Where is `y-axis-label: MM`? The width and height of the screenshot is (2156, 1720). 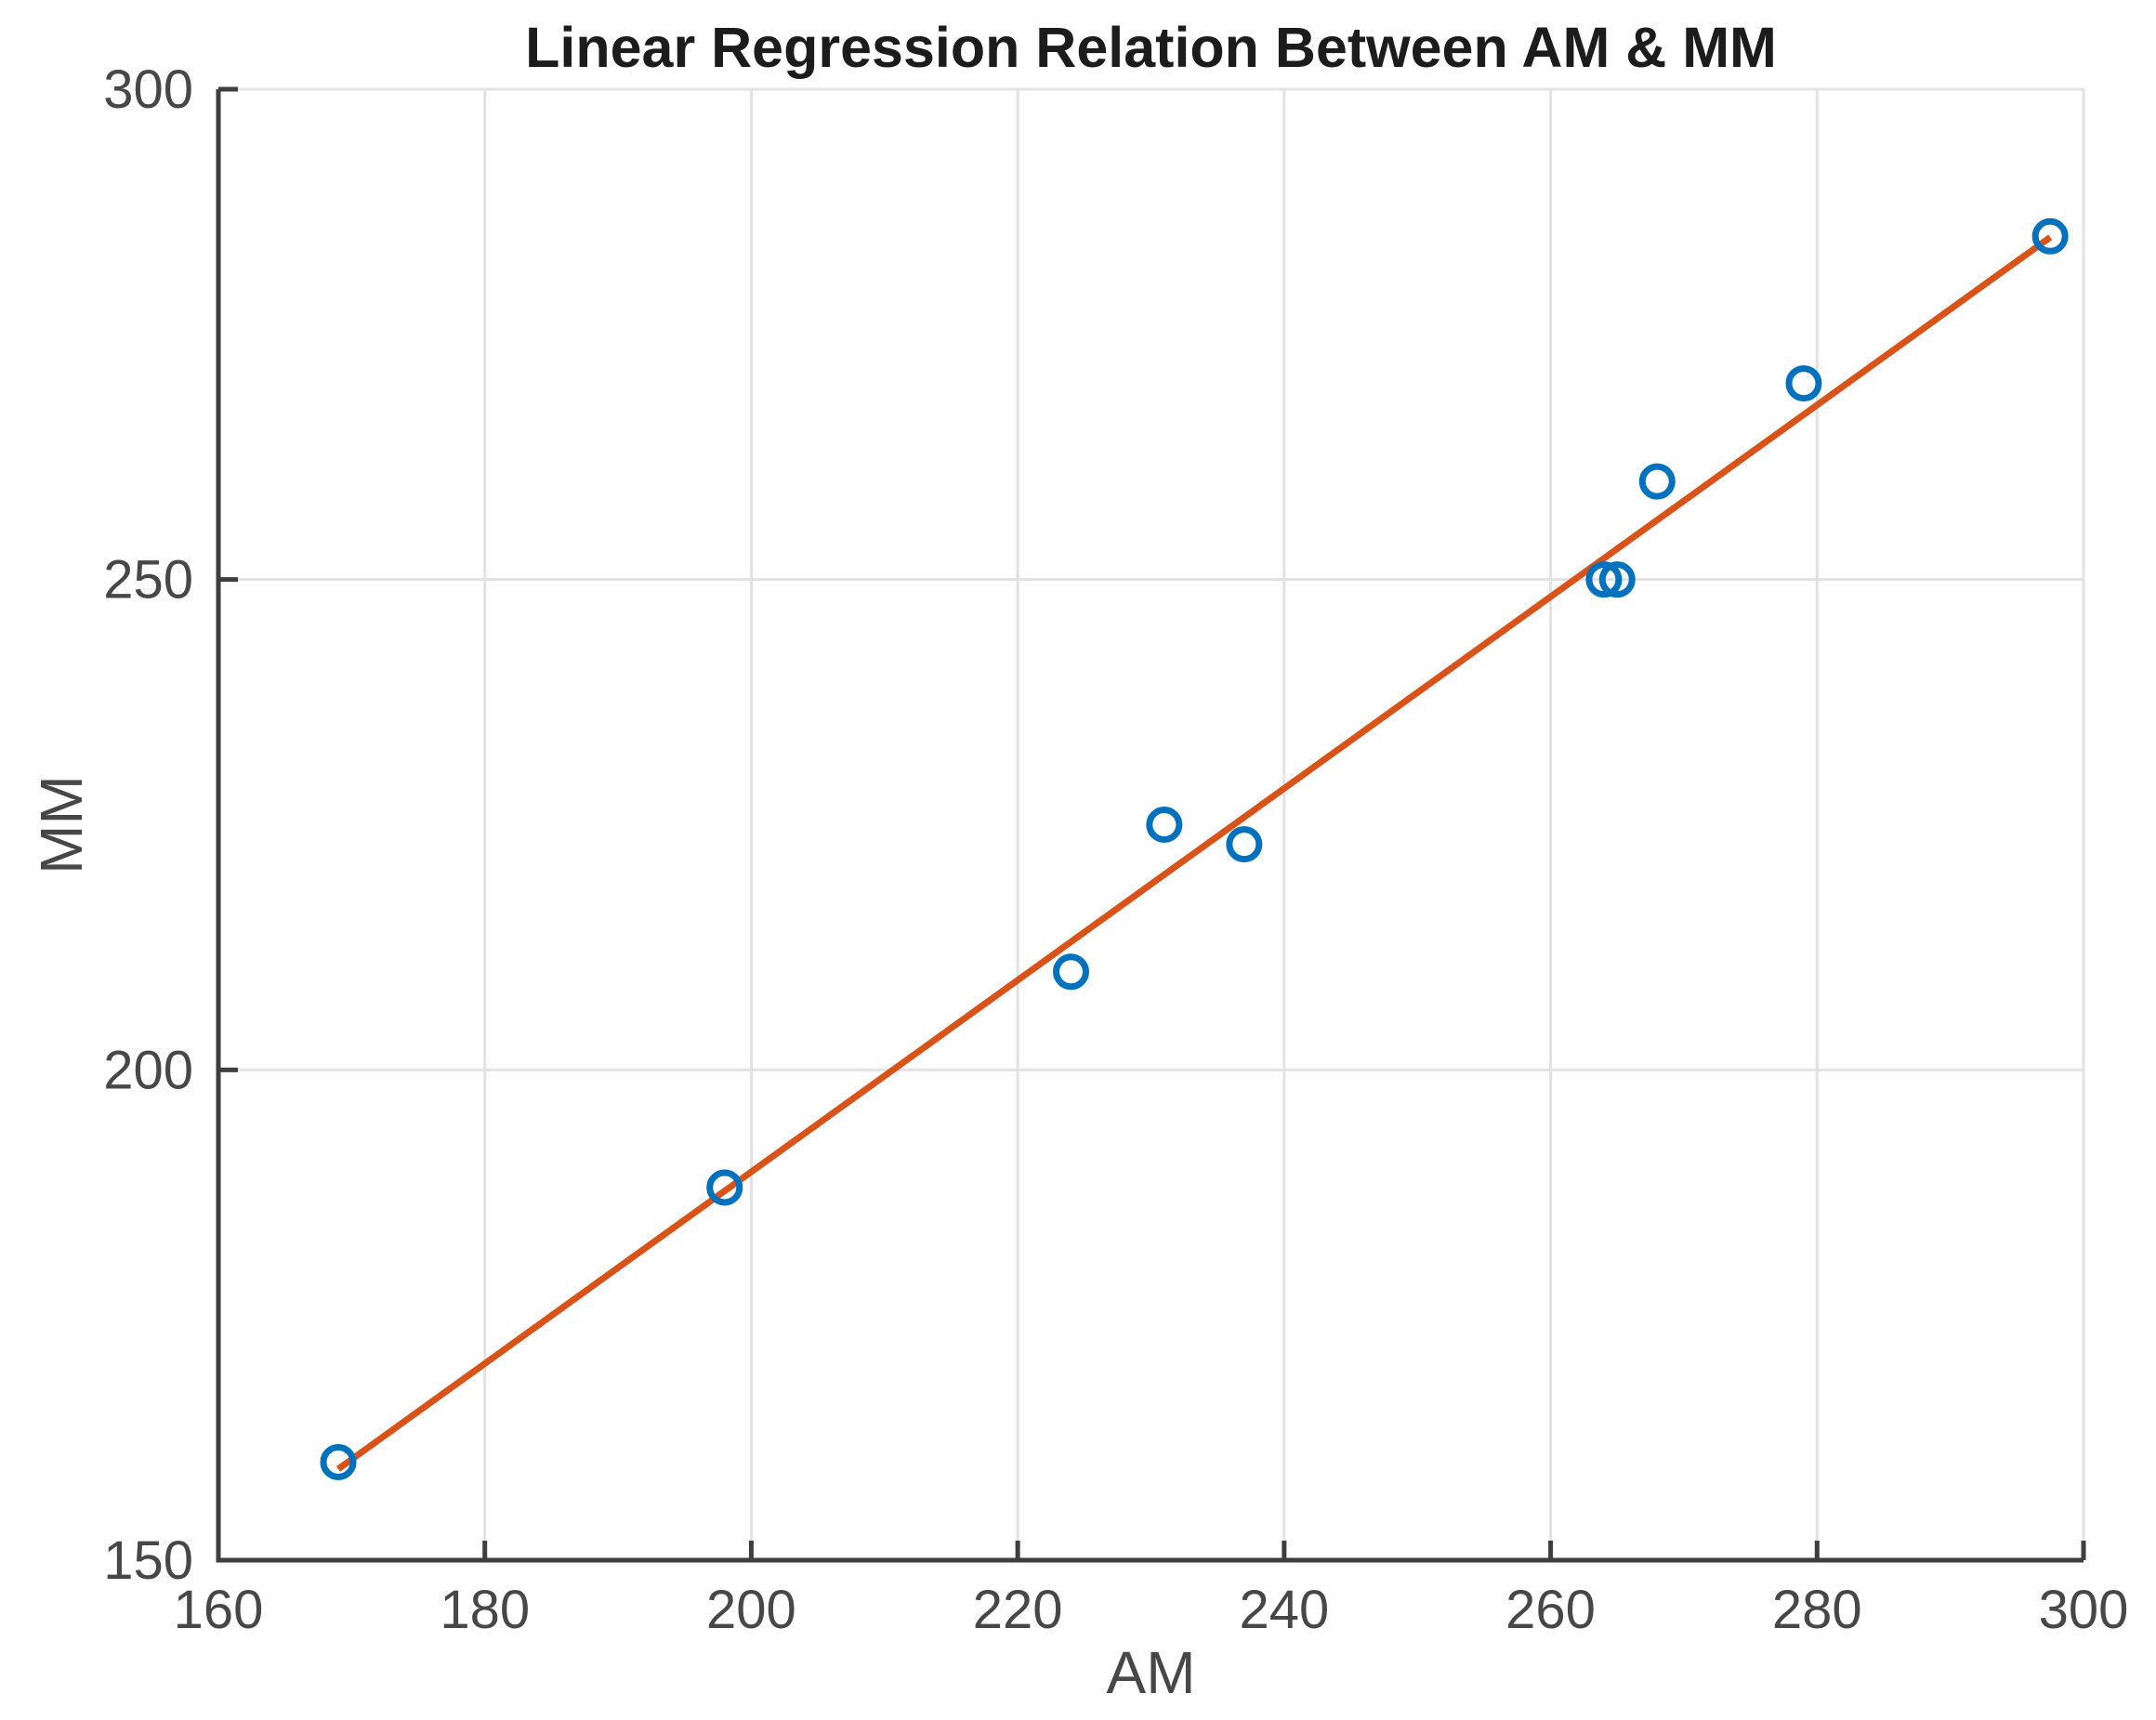 y-axis-label: MM is located at coordinates (61, 825).